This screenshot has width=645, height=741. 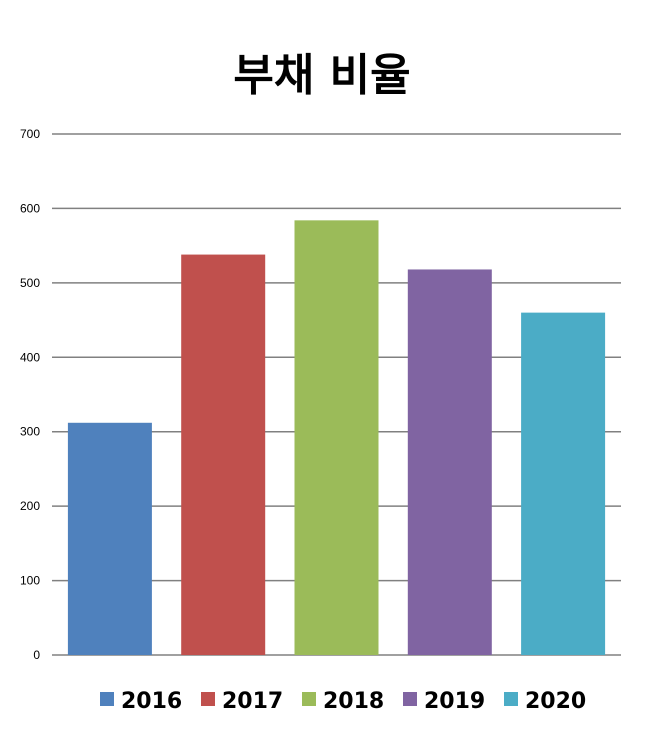 I want to click on y-tick-label: 200, so click(x=30, y=506).